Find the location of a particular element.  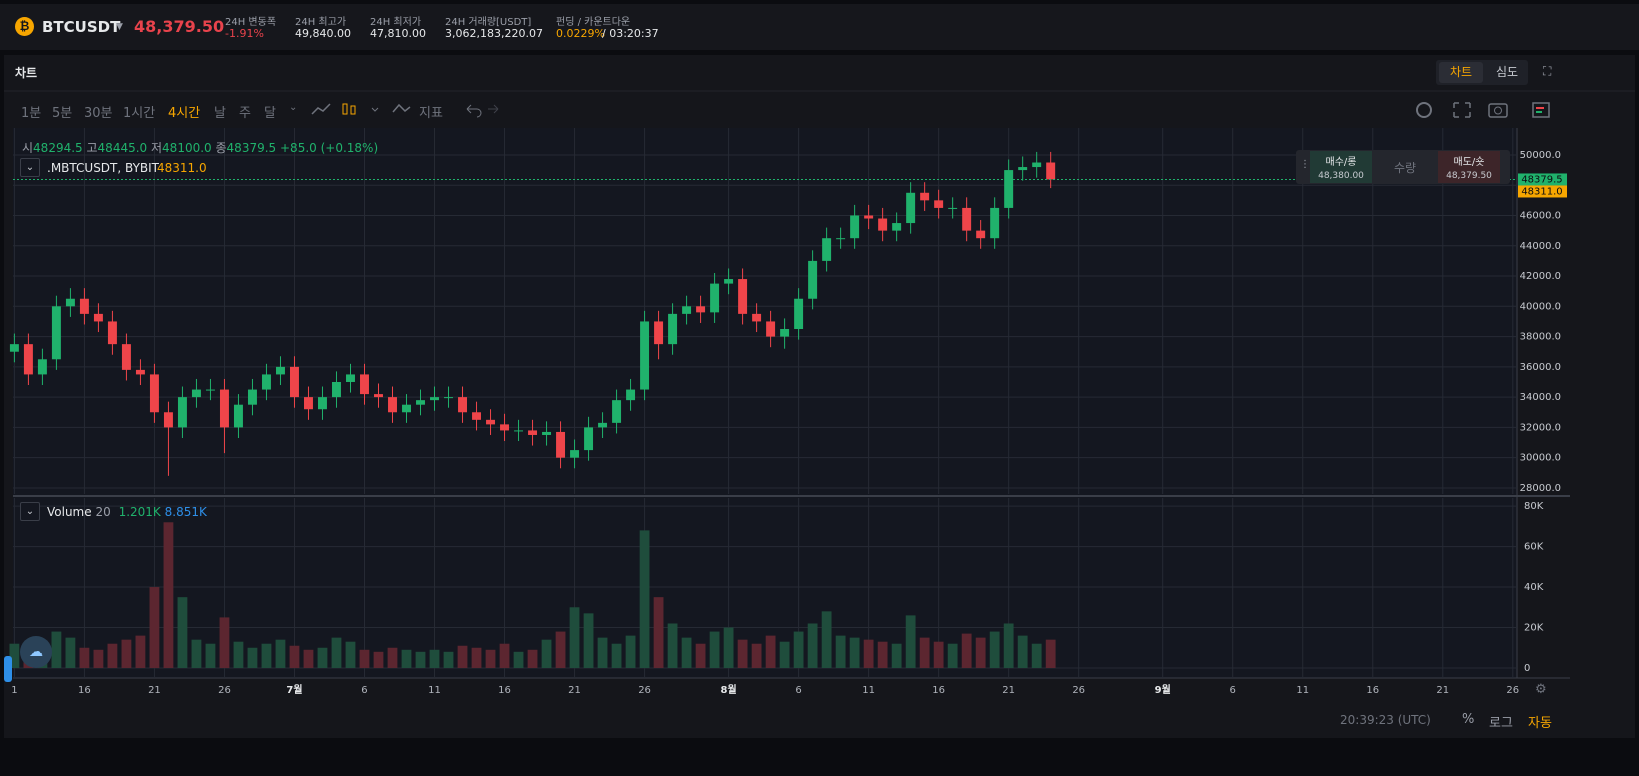

indicator-button: 지표 is located at coordinates (431, 113).